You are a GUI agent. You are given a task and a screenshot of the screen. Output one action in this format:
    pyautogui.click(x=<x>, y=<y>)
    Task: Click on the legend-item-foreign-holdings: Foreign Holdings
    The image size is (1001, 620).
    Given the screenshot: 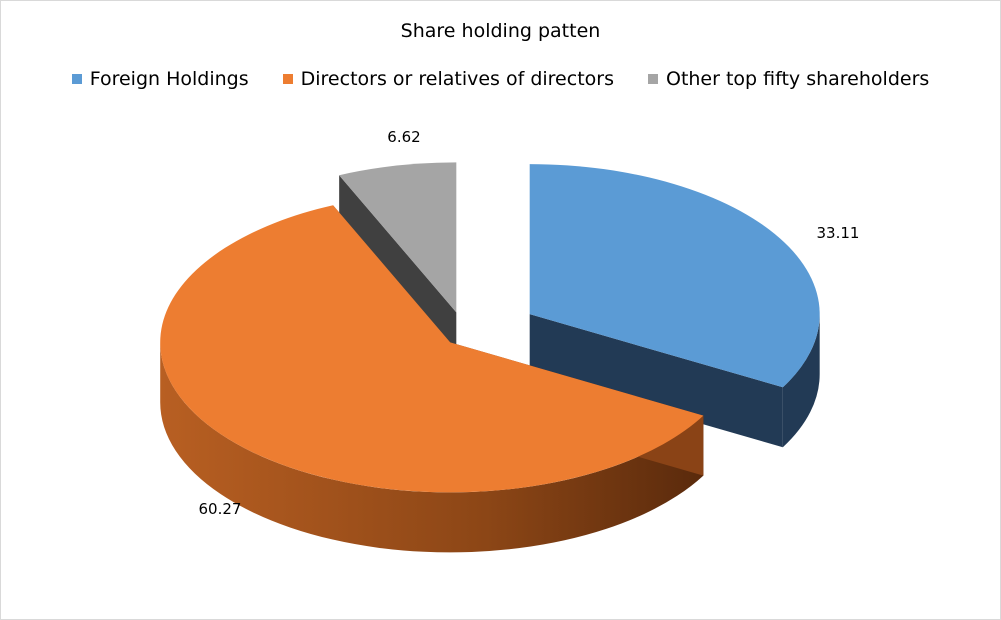 What is the action you would take?
    pyautogui.click(x=160, y=79)
    